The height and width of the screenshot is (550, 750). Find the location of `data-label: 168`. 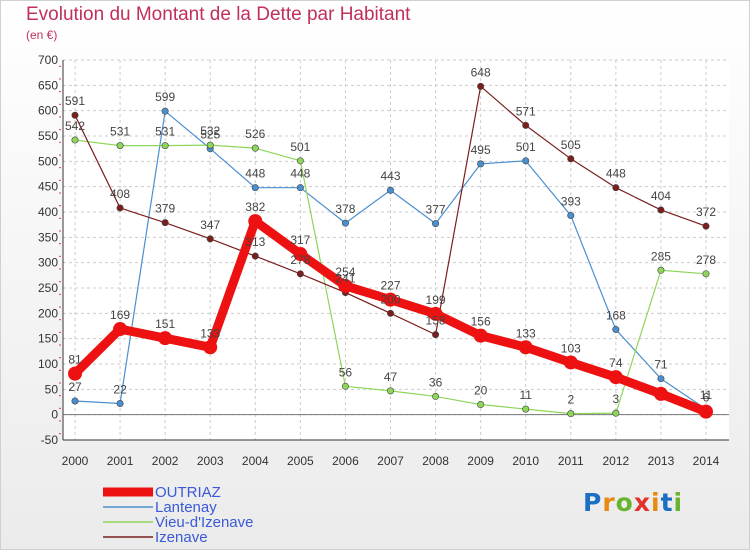

data-label: 168 is located at coordinates (616, 316).